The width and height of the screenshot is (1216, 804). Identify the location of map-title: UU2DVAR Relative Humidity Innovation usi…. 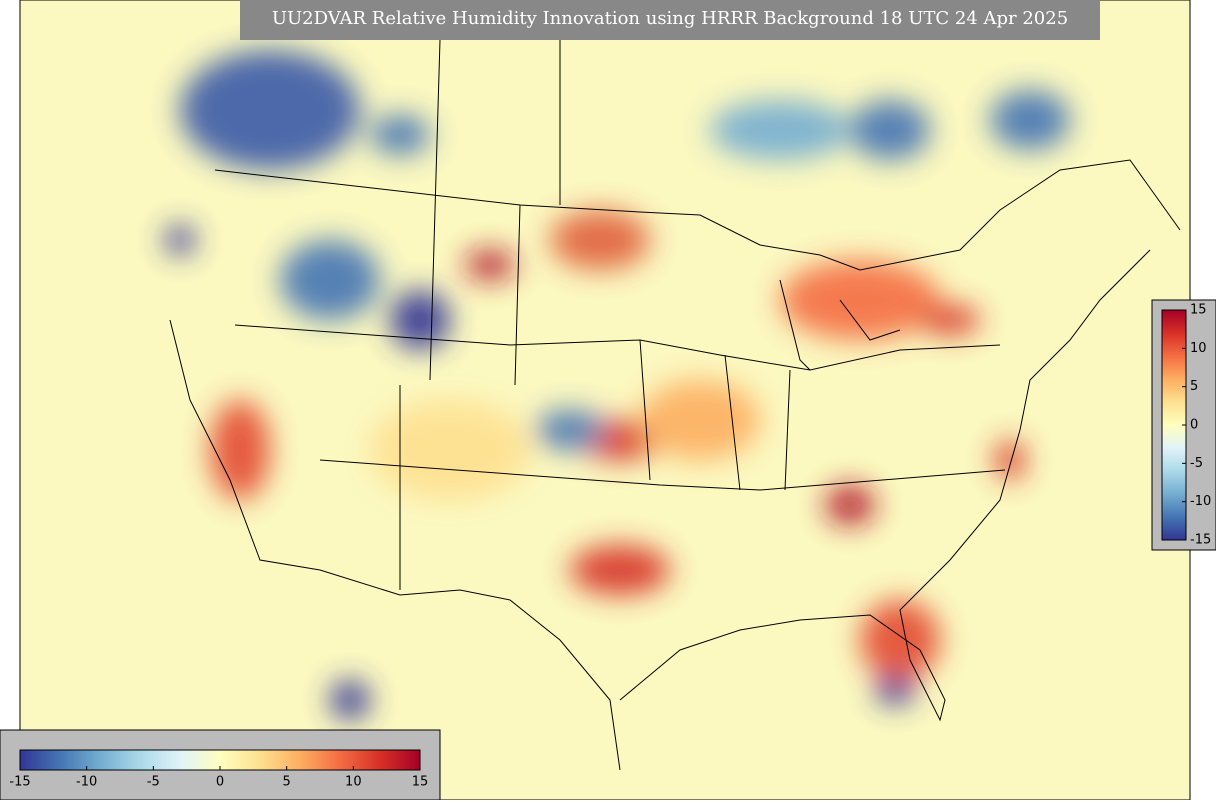
(670, 18).